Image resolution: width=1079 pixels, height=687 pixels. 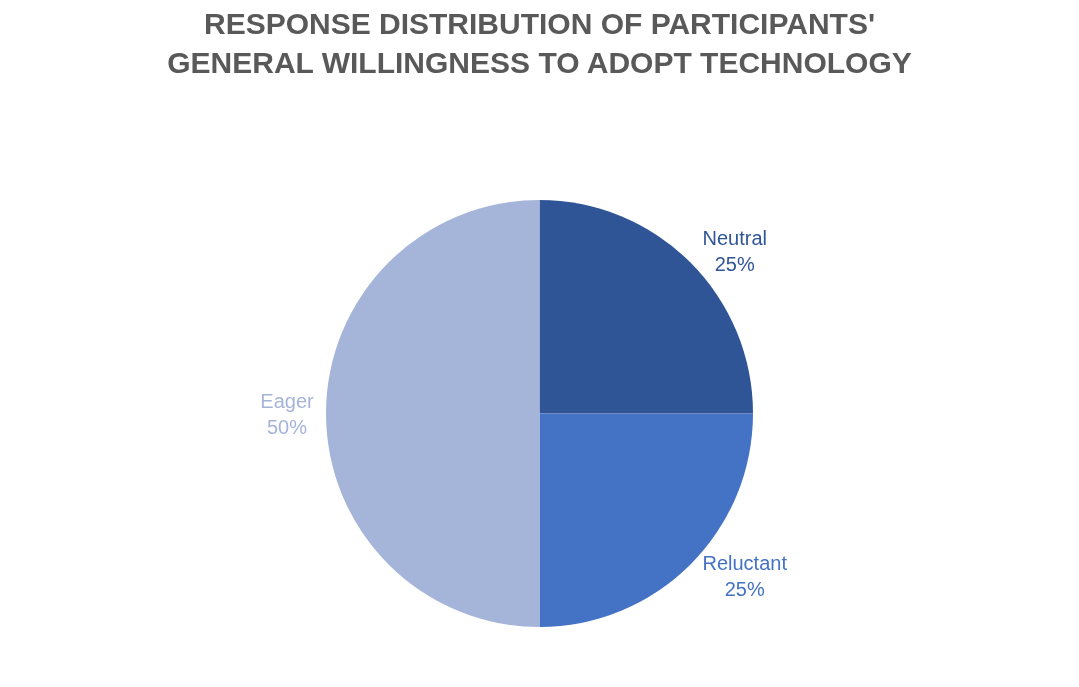 I want to click on slice-label: Neutral, so click(x=734, y=237).